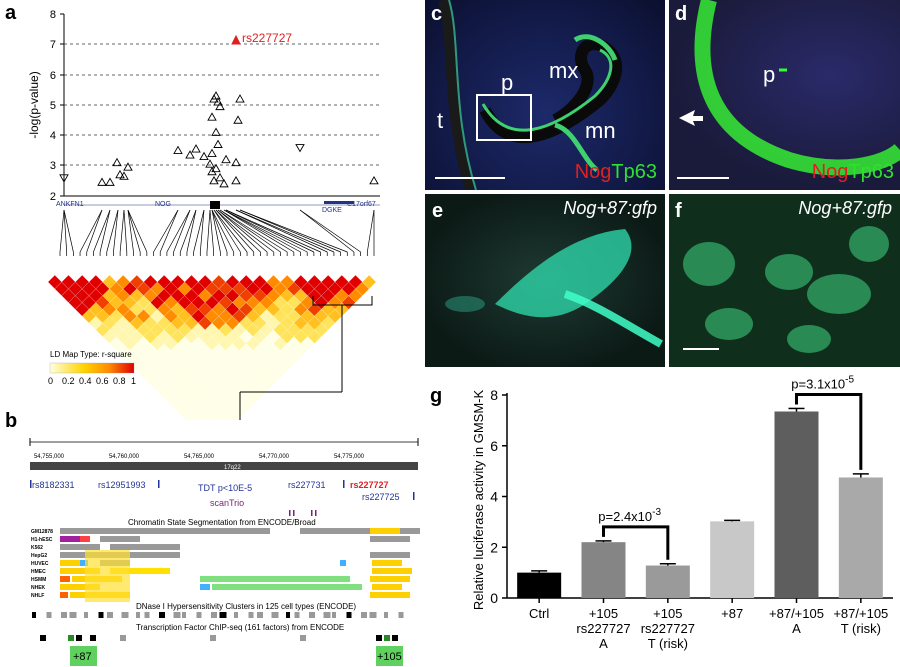 Image resolution: width=900 pixels, height=667 pixels. I want to click on panel-label-c: c, so click(437, 14).